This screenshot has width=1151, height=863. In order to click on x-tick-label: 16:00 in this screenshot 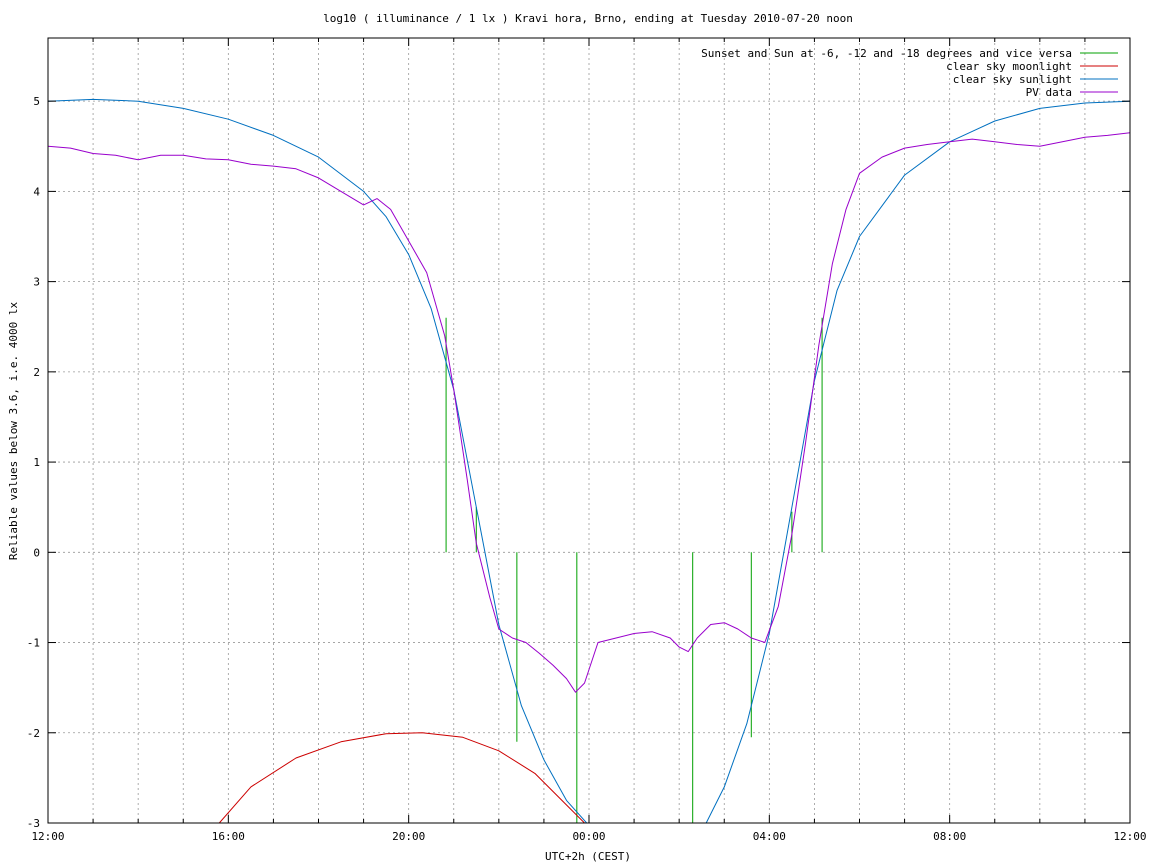, I will do `click(228, 836)`.